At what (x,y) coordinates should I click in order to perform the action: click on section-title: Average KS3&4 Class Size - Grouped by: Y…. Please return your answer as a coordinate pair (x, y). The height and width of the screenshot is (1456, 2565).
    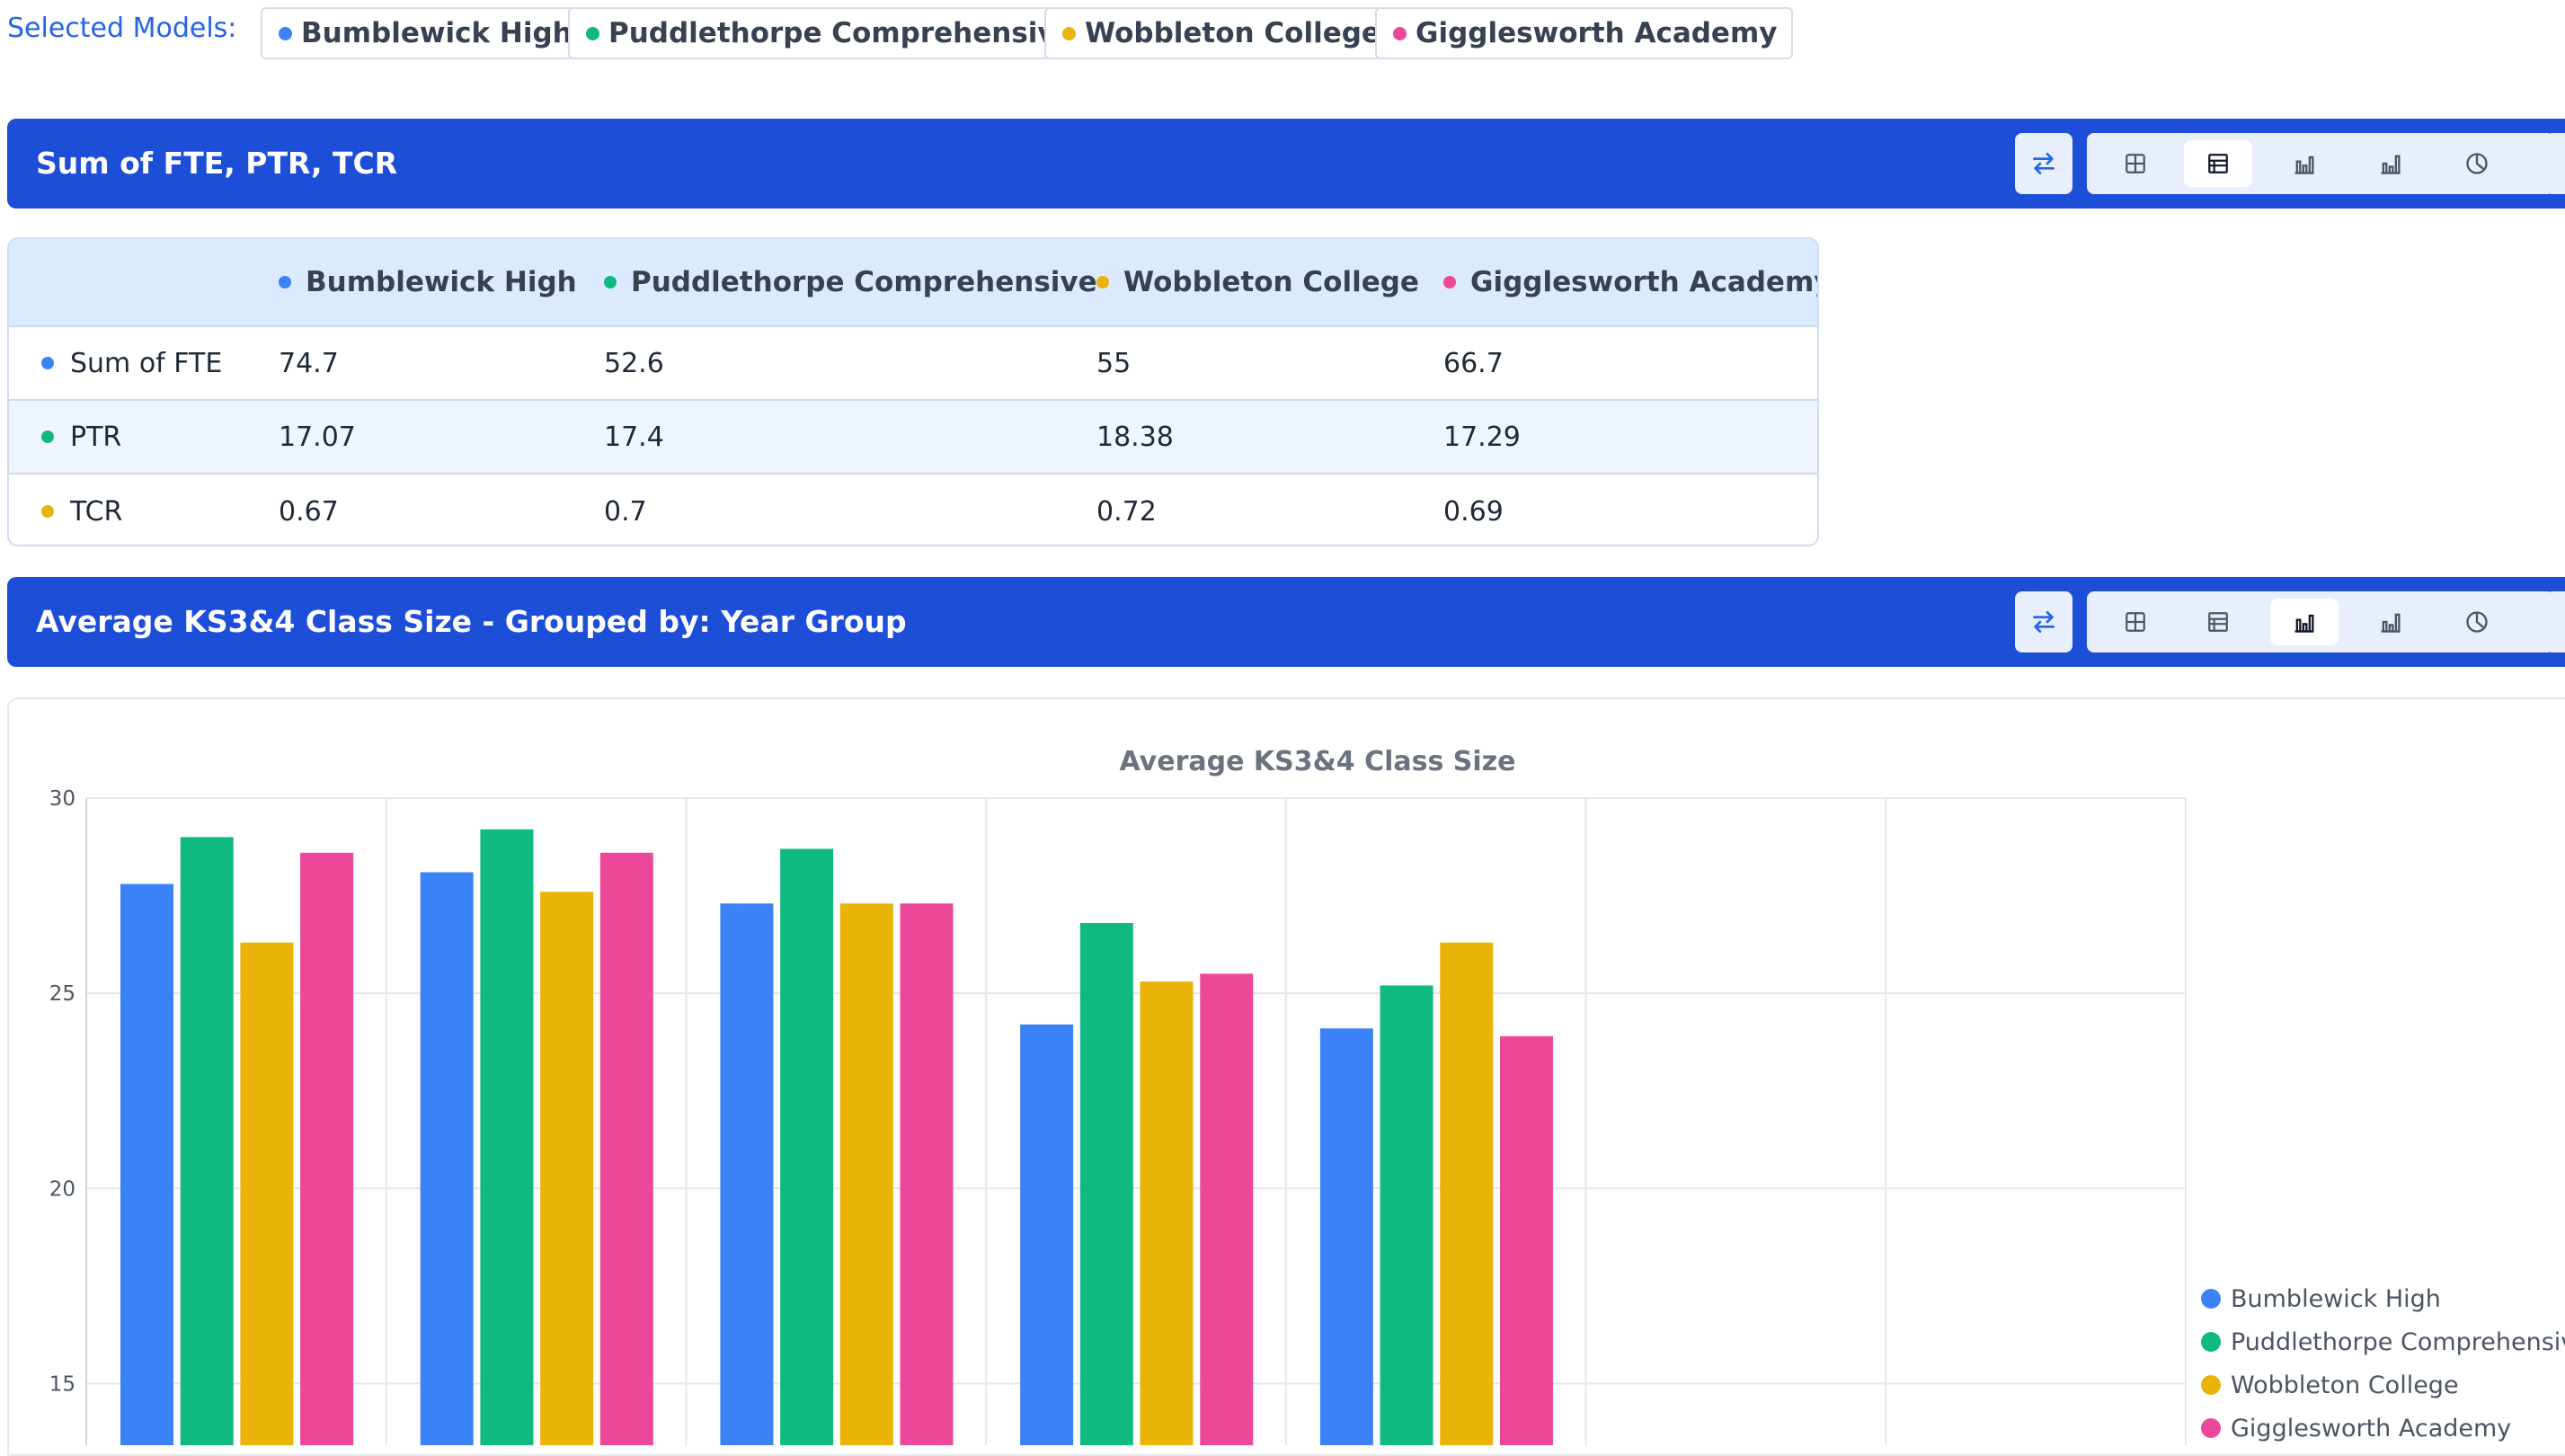
    Looking at the image, I should click on (471, 622).